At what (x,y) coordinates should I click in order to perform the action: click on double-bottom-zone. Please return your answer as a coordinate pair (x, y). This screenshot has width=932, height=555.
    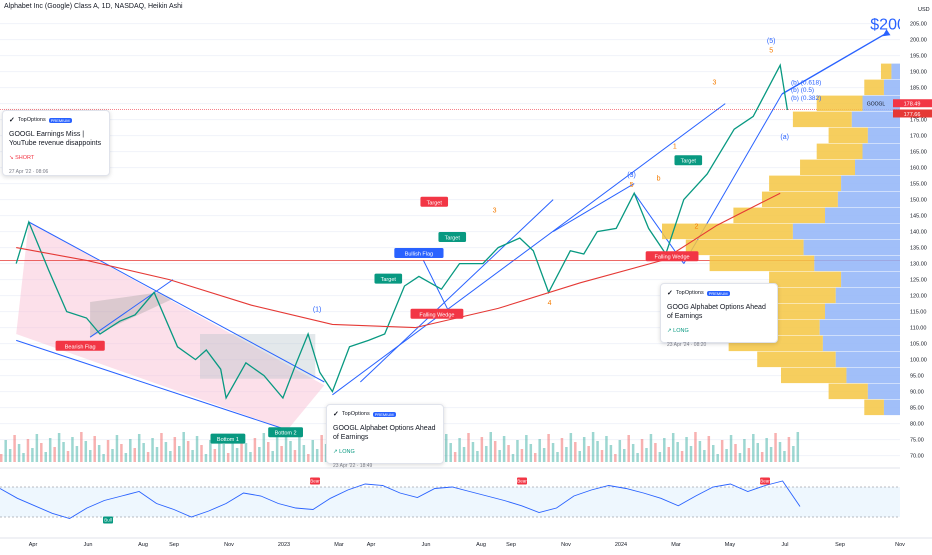
    Looking at the image, I should click on (258, 356).